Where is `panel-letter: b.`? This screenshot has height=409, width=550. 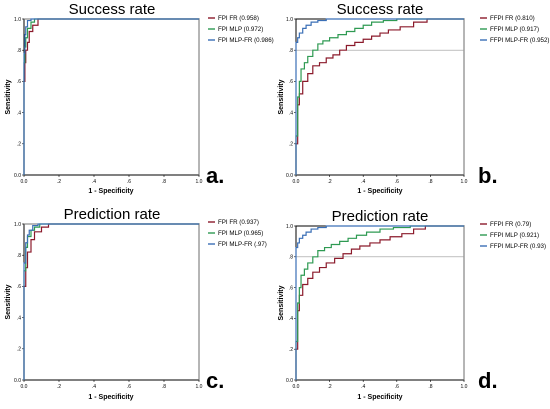 panel-letter: b. is located at coordinates (488, 175).